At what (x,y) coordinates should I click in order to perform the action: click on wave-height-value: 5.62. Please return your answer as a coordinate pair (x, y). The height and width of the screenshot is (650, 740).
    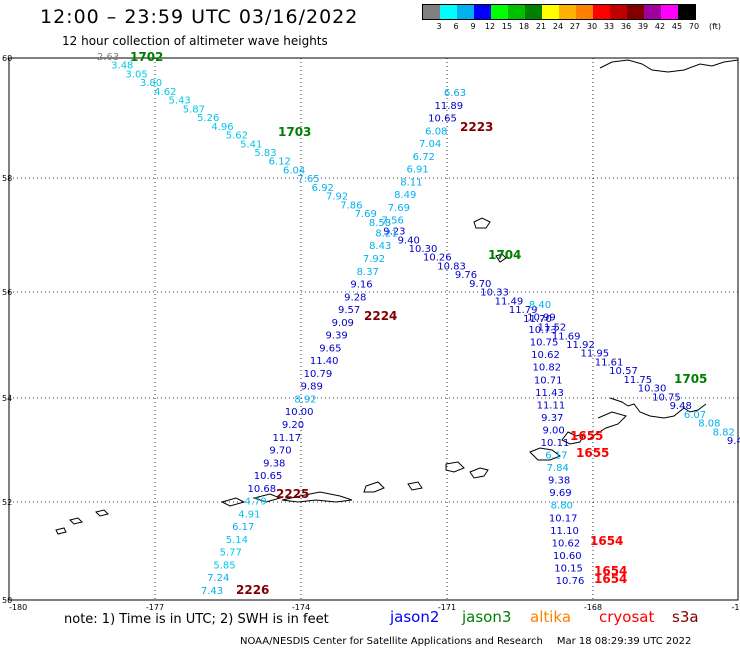
    Looking at the image, I should click on (237, 136).